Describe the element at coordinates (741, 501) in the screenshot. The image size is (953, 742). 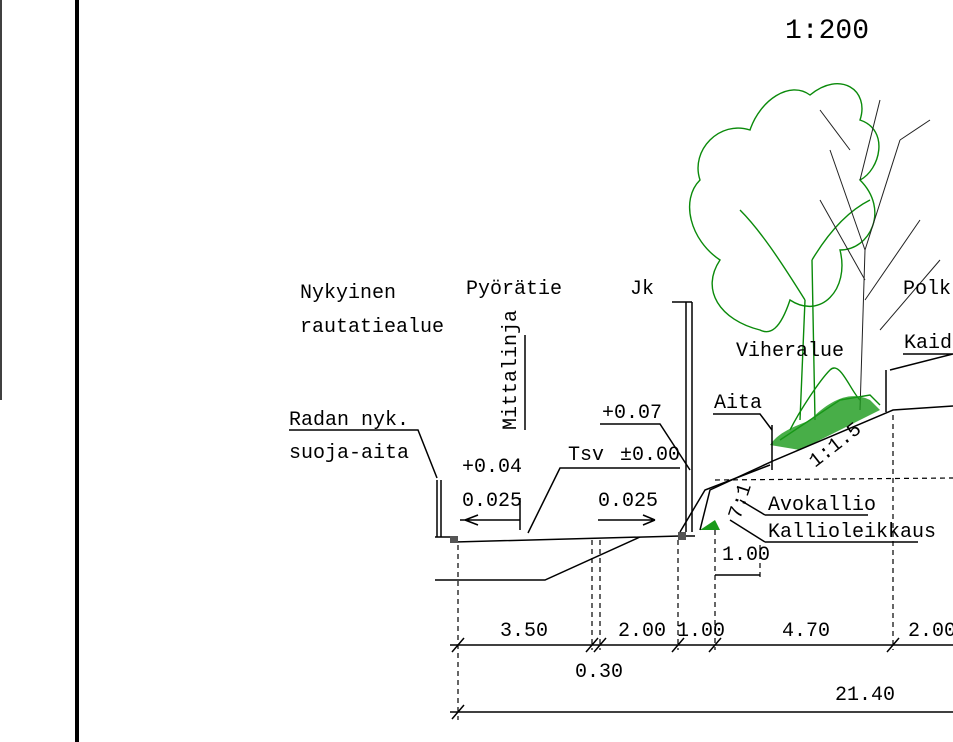
I see `label: 7:1` at that location.